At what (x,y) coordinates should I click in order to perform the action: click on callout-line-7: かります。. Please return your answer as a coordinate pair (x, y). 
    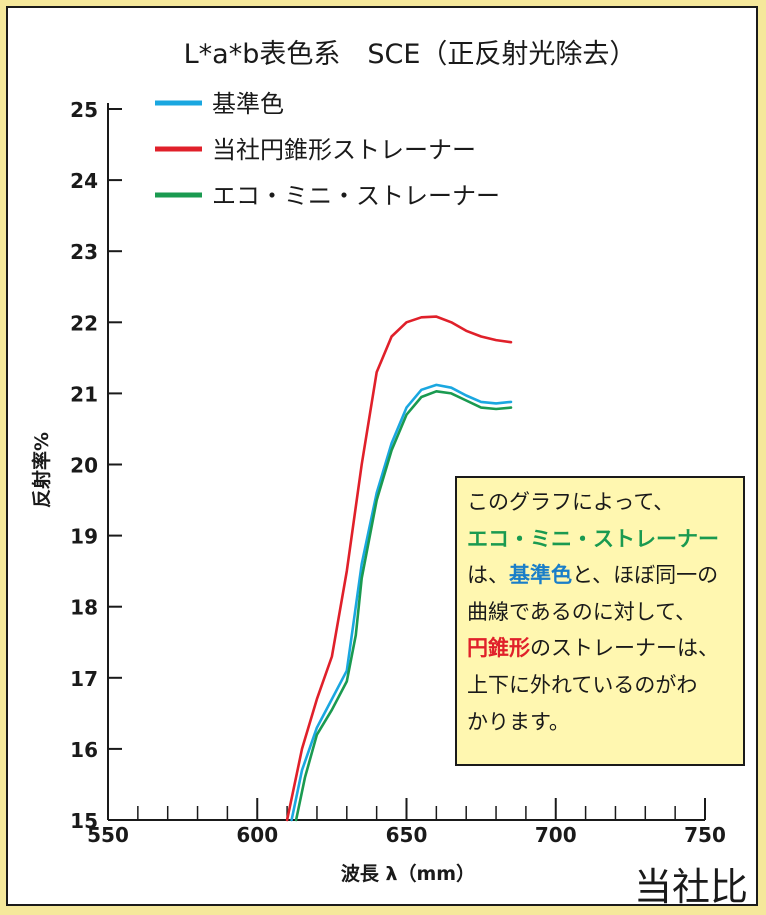
    Looking at the image, I should click on (518, 721).